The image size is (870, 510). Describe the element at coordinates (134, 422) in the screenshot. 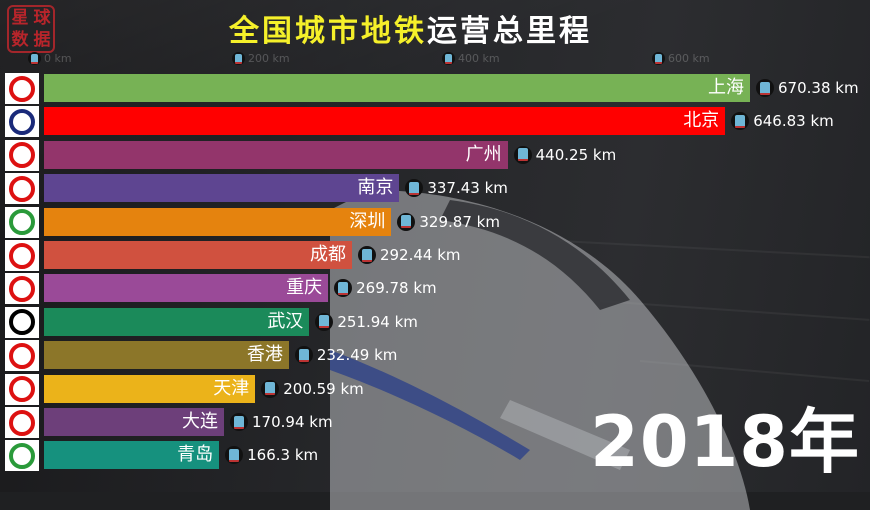

I see `bar: 大连` at that location.